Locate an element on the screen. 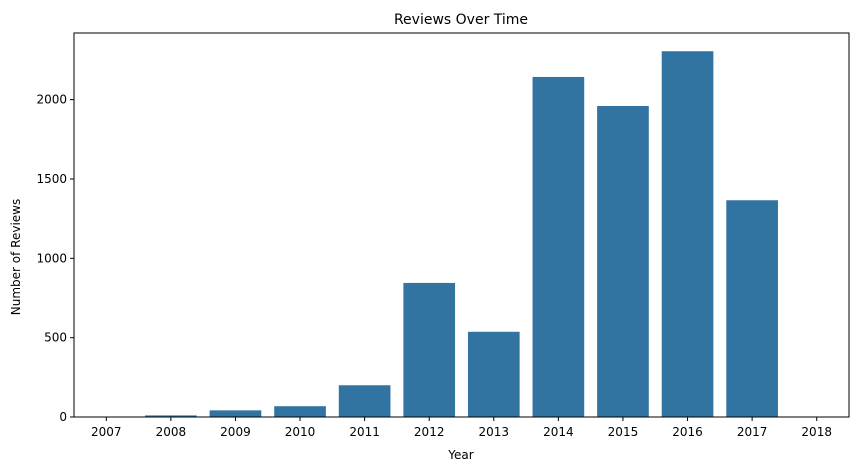  x-axis-label: Year is located at coordinates (460, 455).